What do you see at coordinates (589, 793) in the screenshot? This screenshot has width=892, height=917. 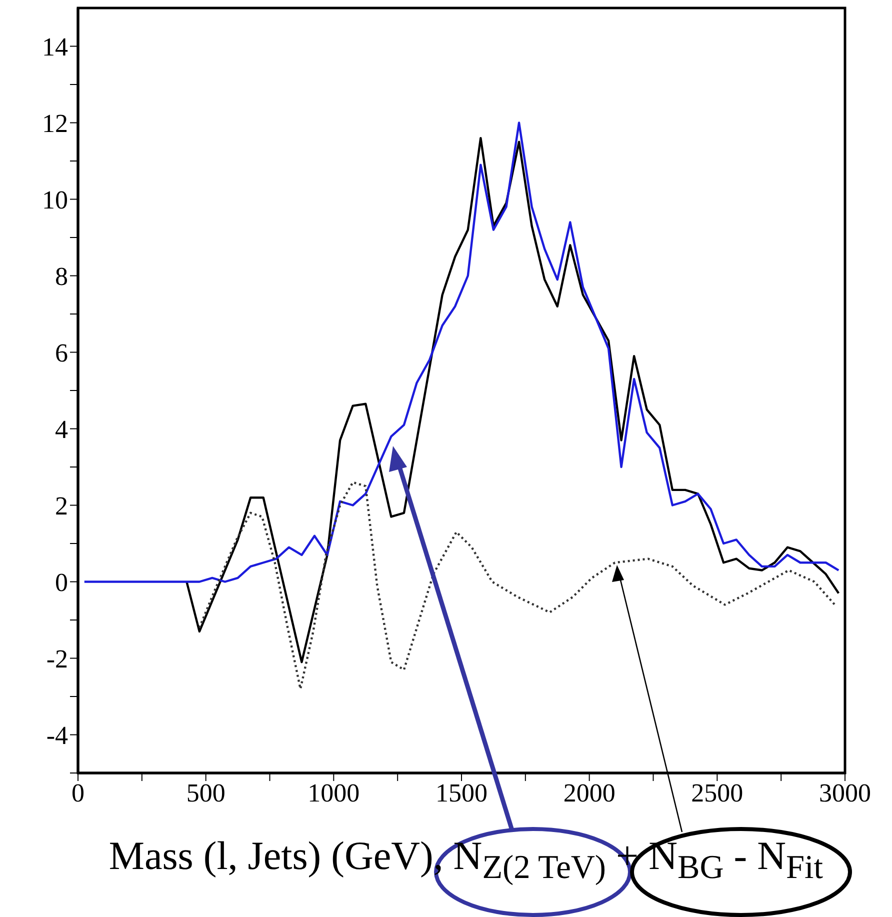 I see `x-tick-label: 2000` at bounding box center [589, 793].